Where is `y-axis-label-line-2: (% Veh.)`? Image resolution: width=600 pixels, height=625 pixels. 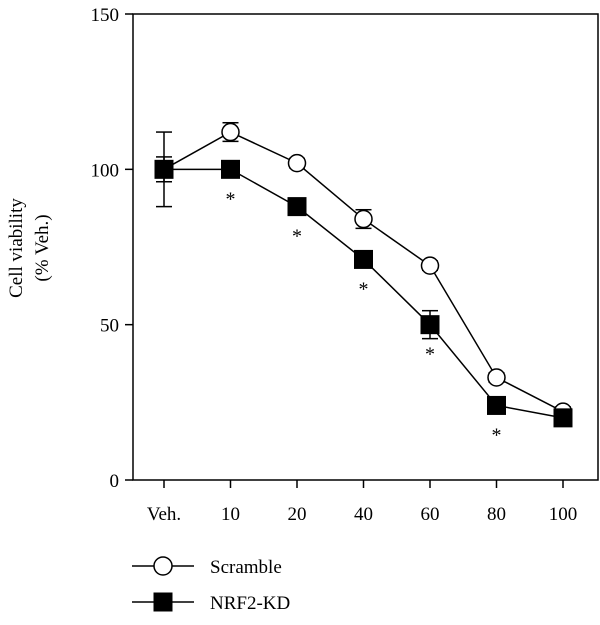 y-axis-label-line-2: (% Veh.) is located at coordinates (42, 247).